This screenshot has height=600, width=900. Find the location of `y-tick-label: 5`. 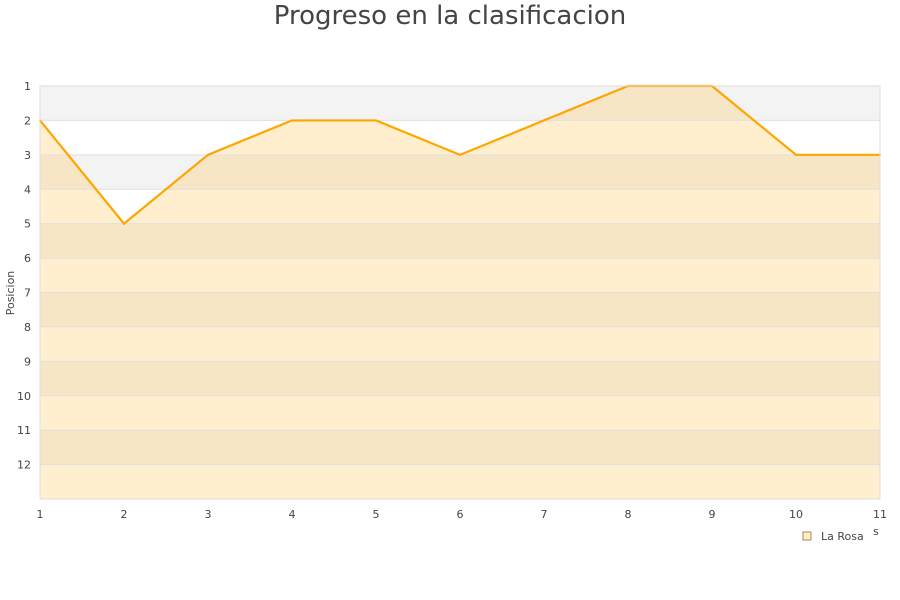

y-tick-label: 5 is located at coordinates (27, 224).